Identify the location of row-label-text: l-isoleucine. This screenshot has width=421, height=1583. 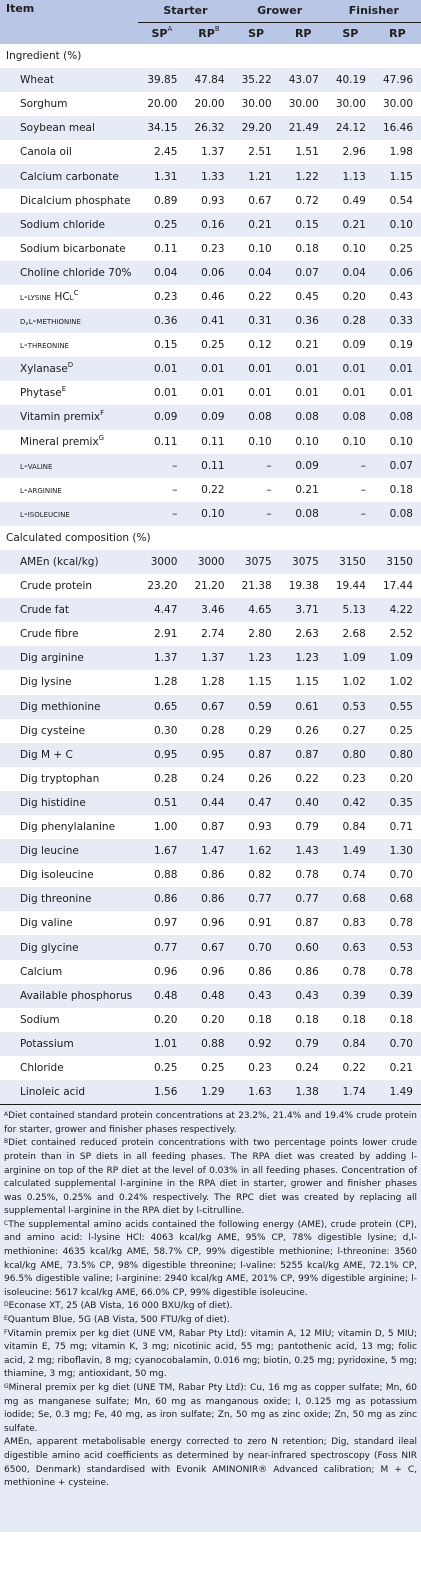
(45, 513).